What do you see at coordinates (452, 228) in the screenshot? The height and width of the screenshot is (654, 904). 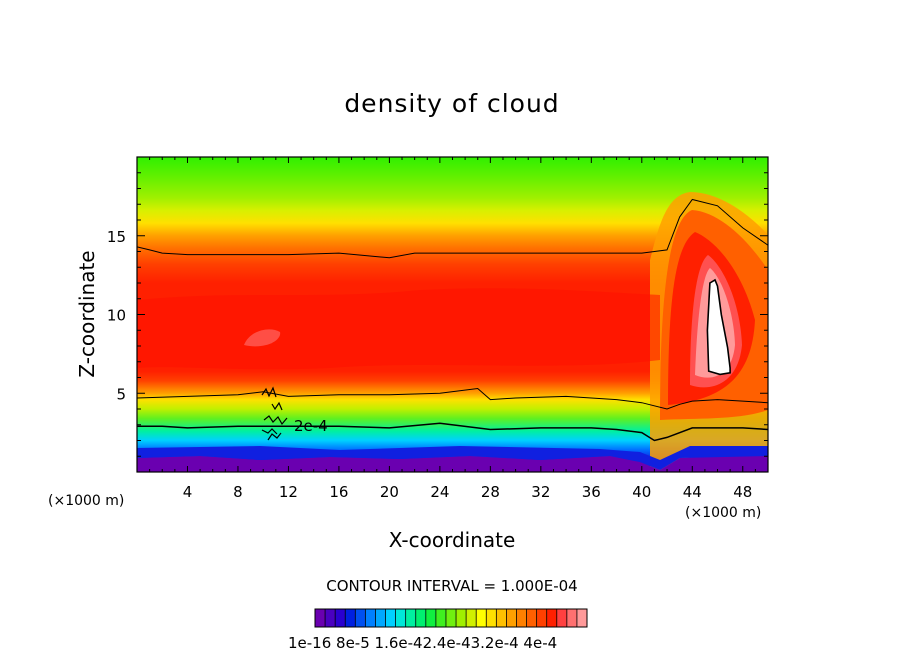 I see `contour-line-upper` at bounding box center [452, 228].